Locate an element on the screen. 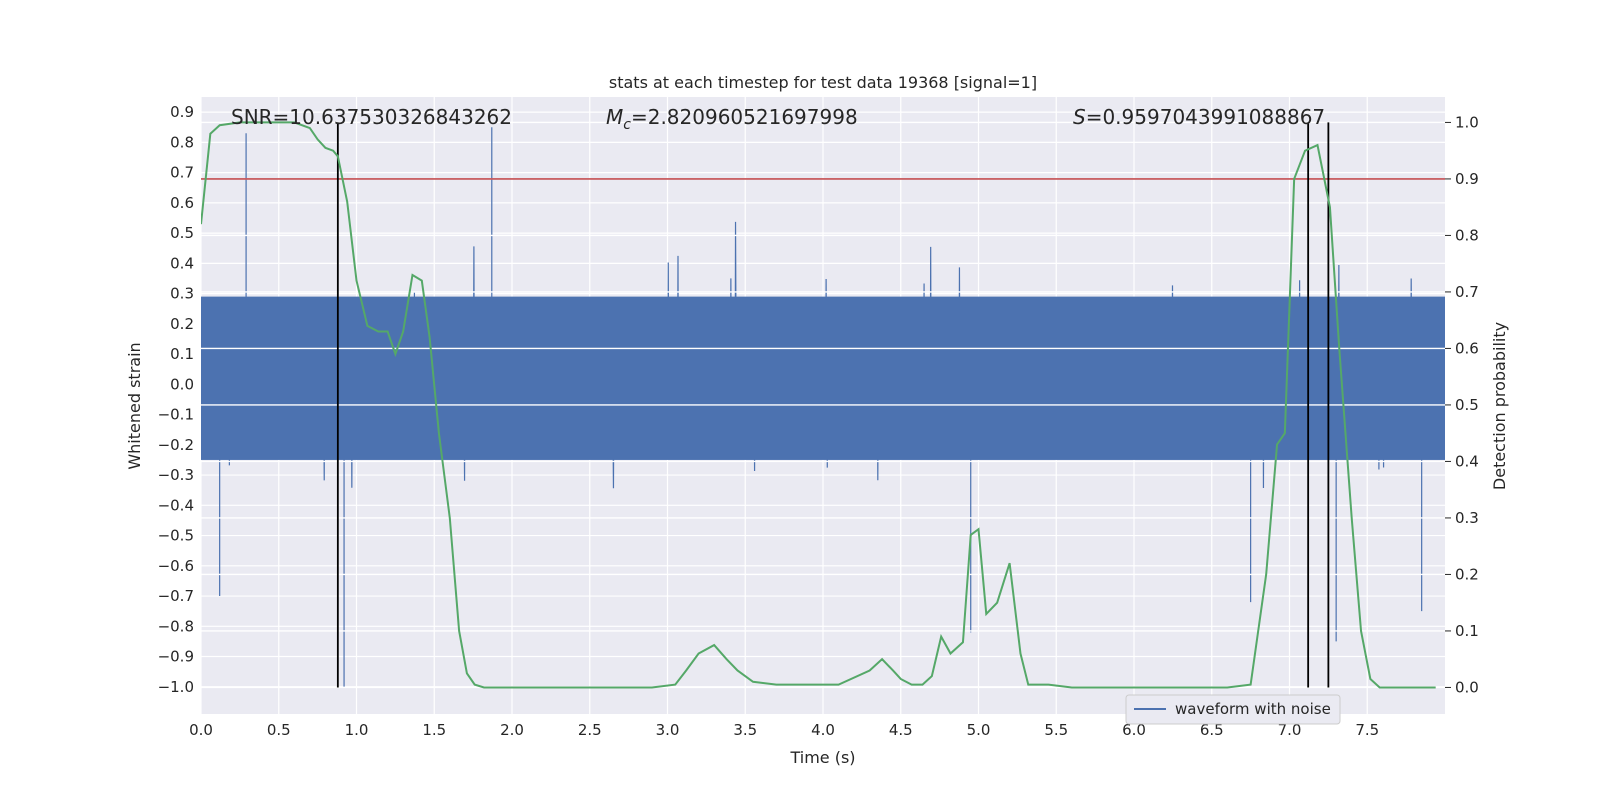 This screenshot has width=1600, height=800. x-tick-label: 2.5 is located at coordinates (590, 730).